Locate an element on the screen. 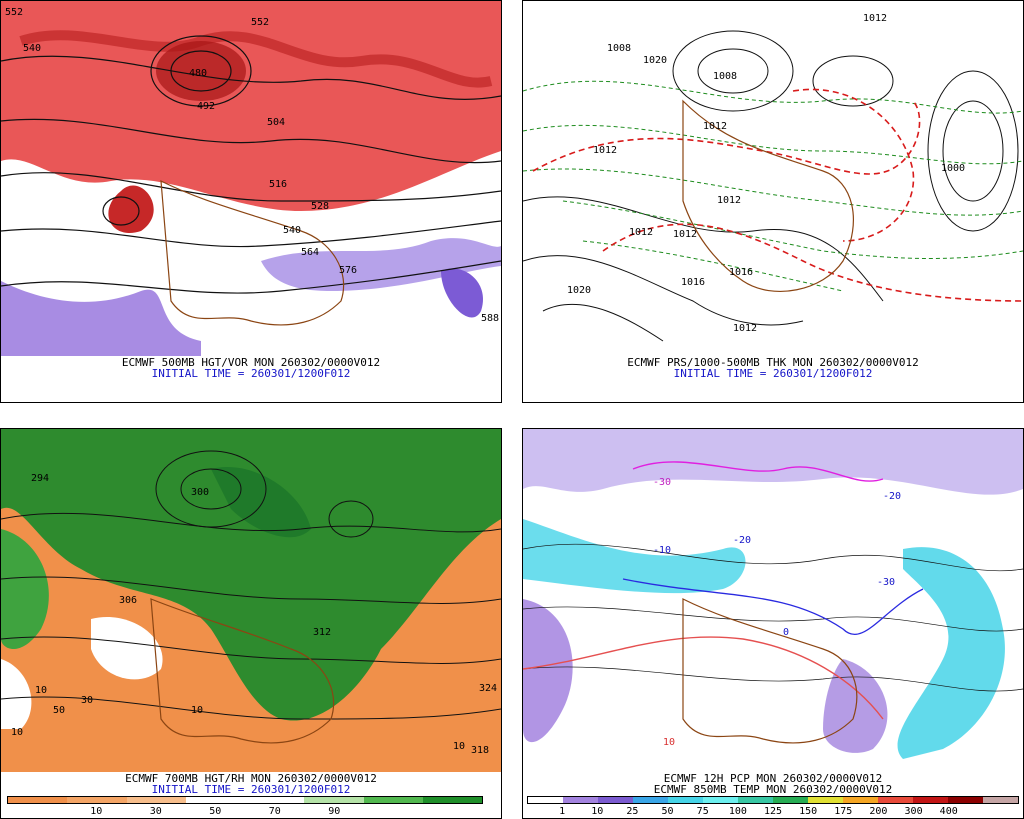  rh-label: 30 is located at coordinates (87, 700).